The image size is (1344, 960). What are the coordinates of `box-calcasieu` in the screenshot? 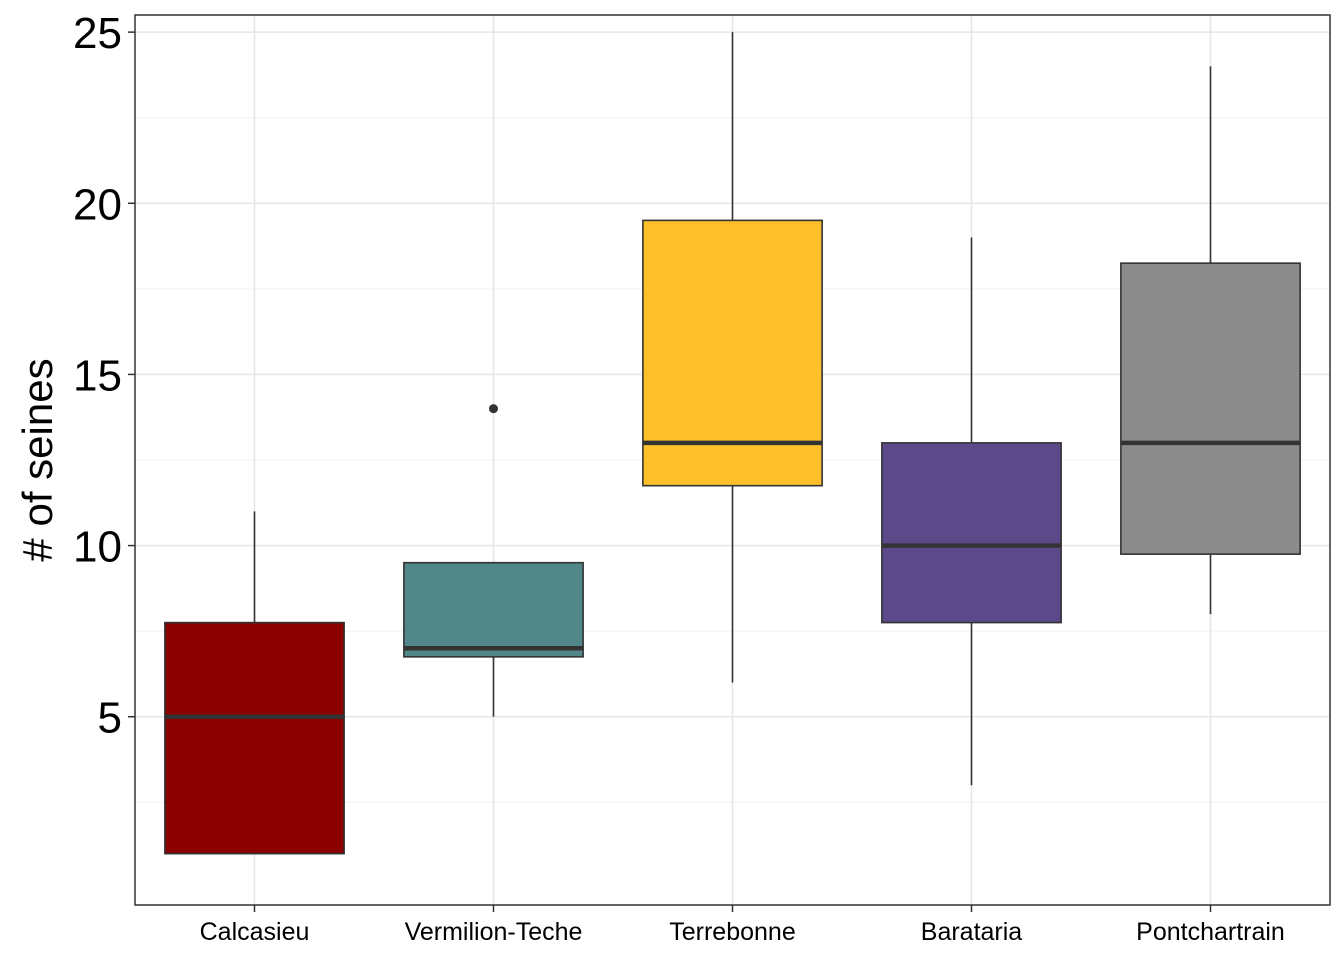 It's located at (254, 683).